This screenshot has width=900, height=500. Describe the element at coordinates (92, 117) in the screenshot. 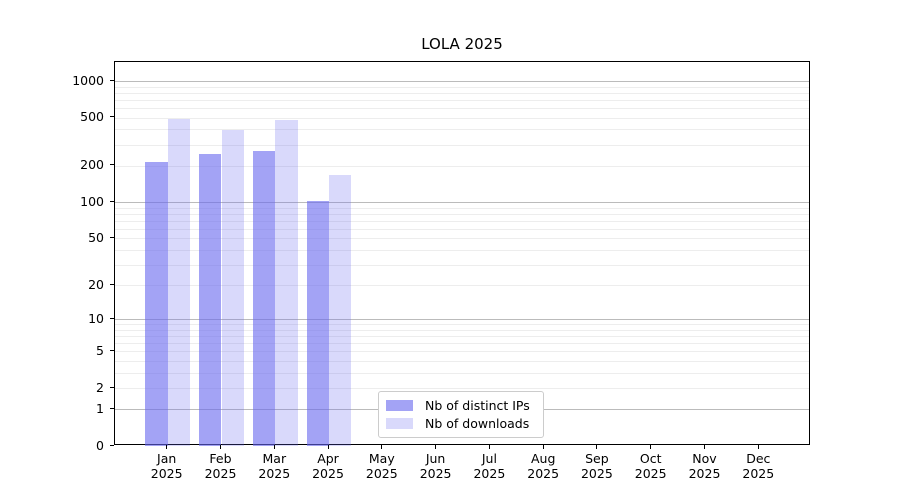

I see `y-axis-tick-label: 500` at that location.